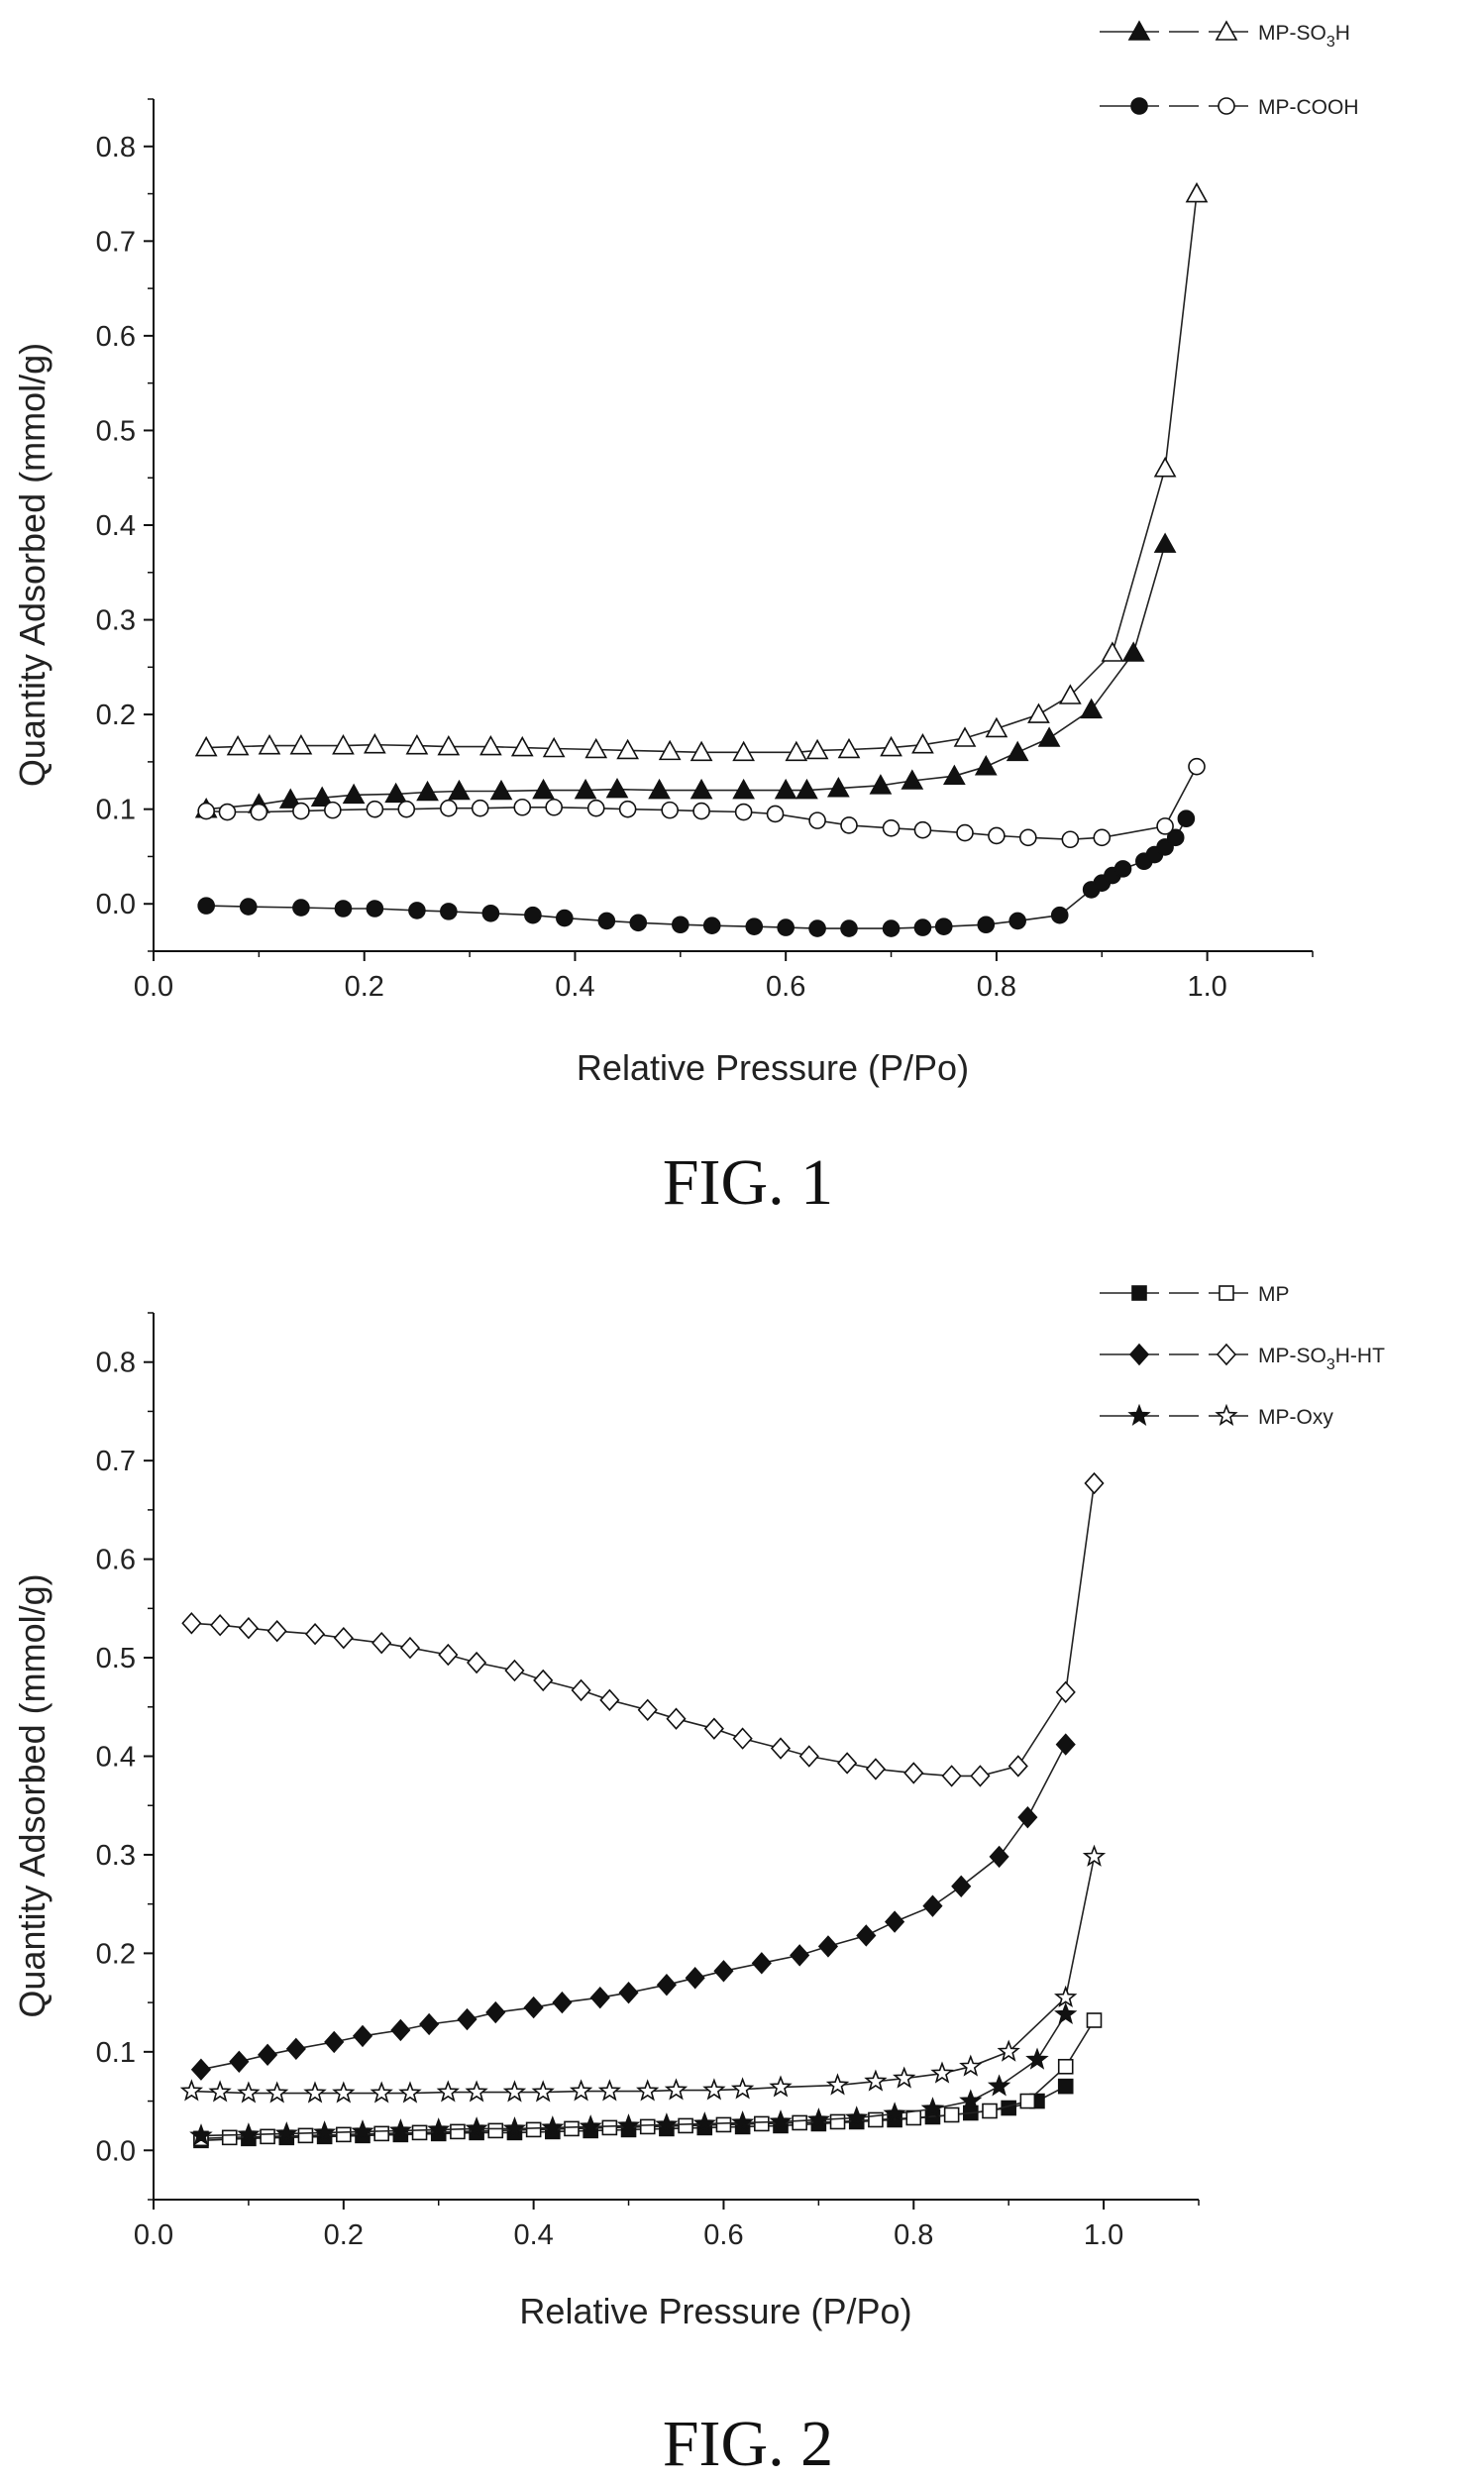  Describe the element at coordinates (914, 2235) in the screenshot. I see `x-tick-label: 0.8` at that location.